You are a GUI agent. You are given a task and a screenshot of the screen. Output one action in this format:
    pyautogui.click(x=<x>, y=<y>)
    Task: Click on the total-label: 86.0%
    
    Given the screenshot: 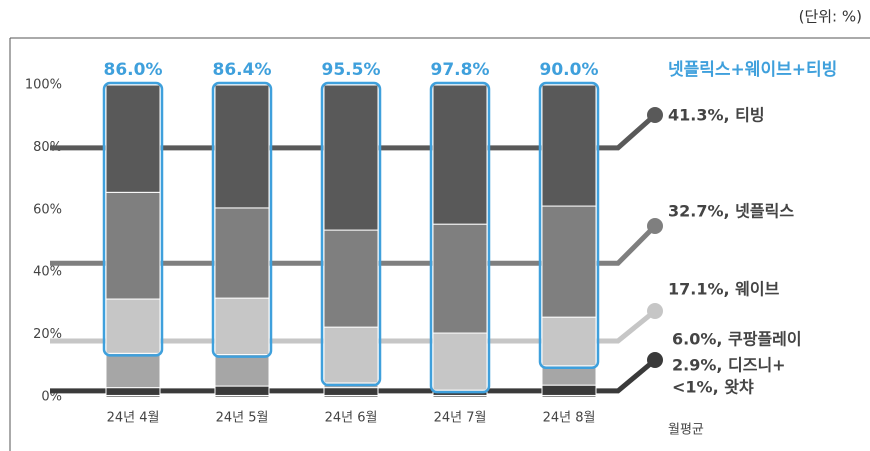 What is the action you would take?
    pyautogui.click(x=133, y=70)
    